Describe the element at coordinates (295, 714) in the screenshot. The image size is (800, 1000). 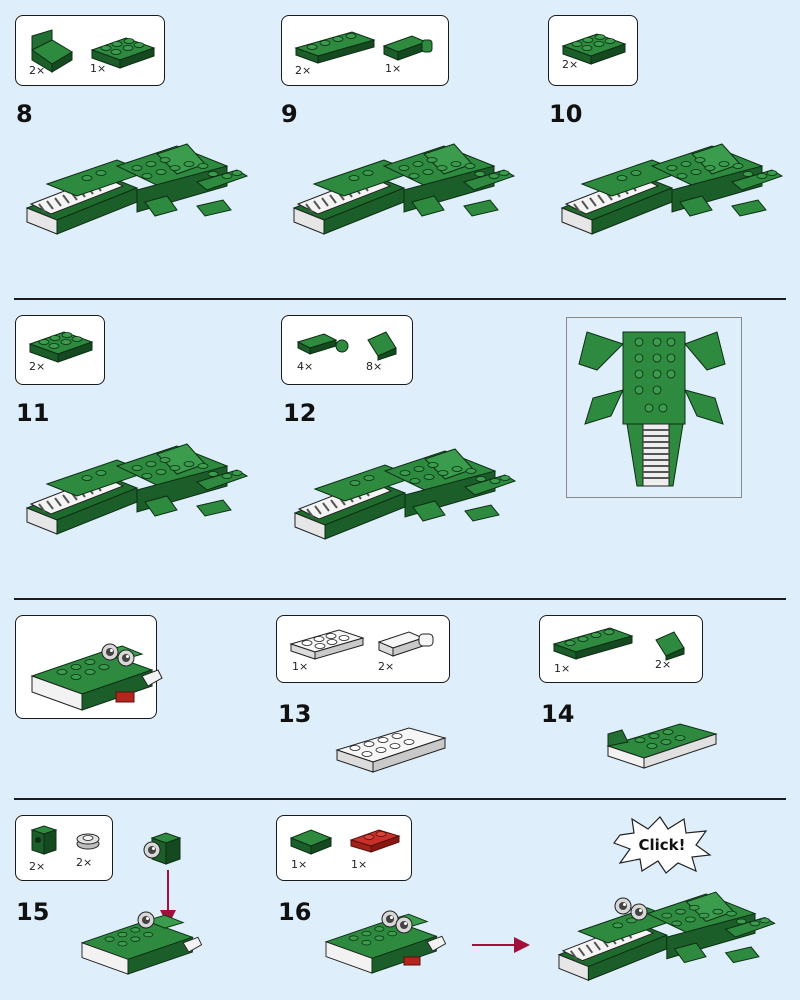
I see `step-number: 13` at that location.